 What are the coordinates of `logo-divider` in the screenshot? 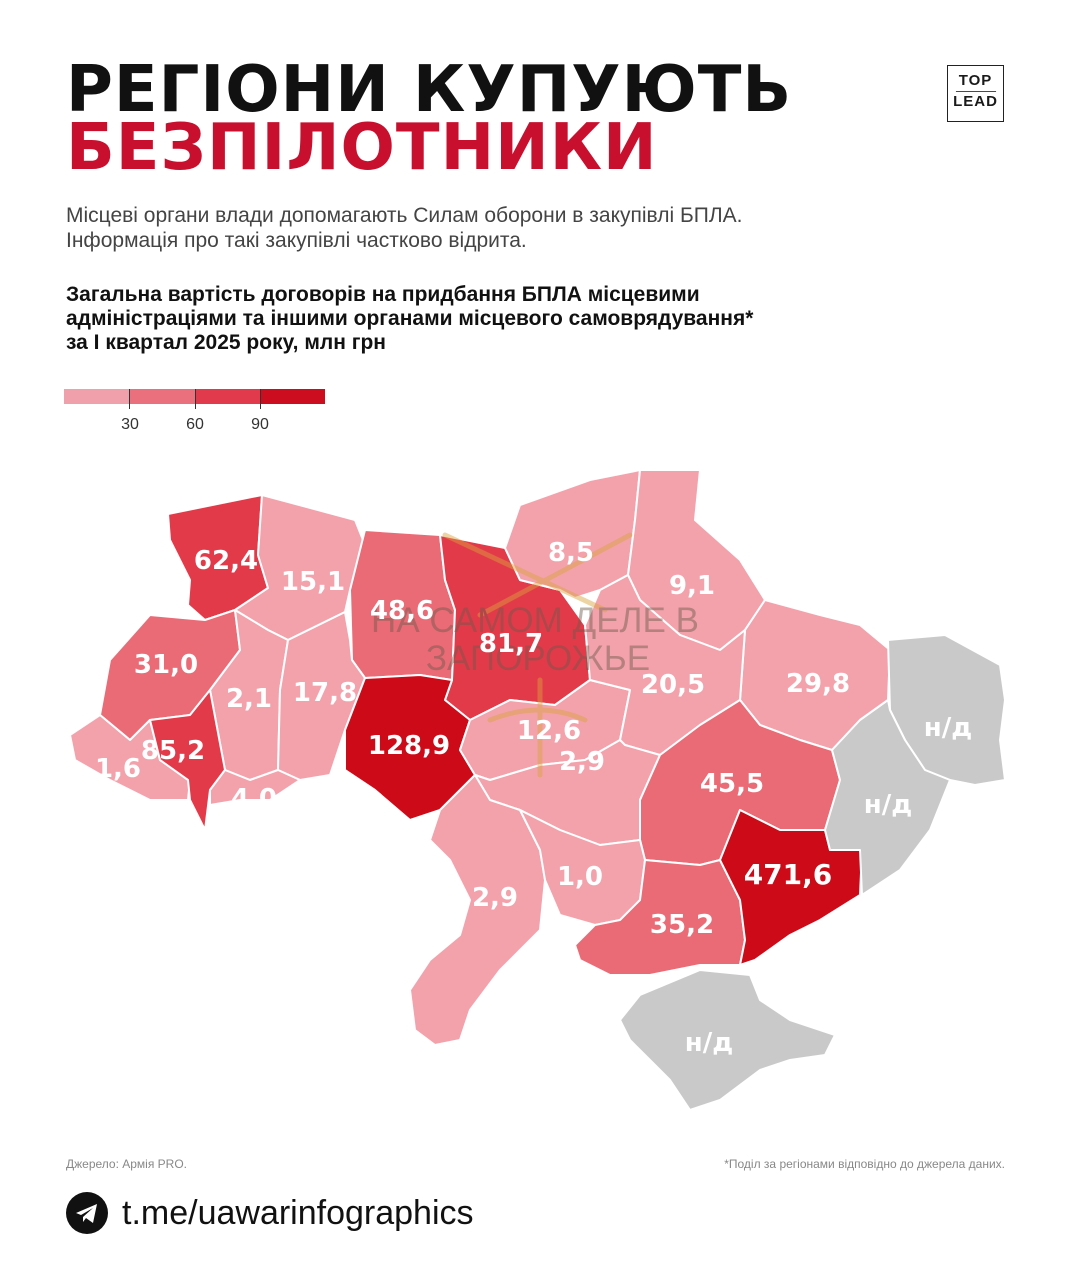 It's located at (975, 91).